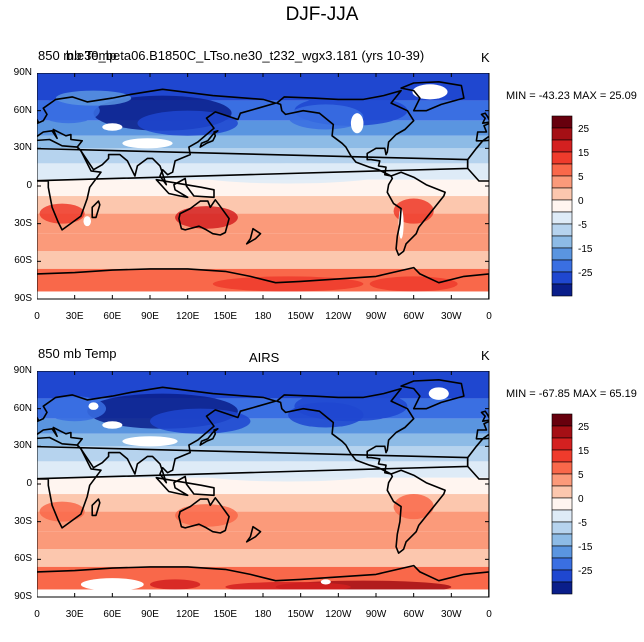 The image size is (644, 642). I want to click on min-max-readout: MIN = -43.23 MAX = 25.09, so click(571, 96).